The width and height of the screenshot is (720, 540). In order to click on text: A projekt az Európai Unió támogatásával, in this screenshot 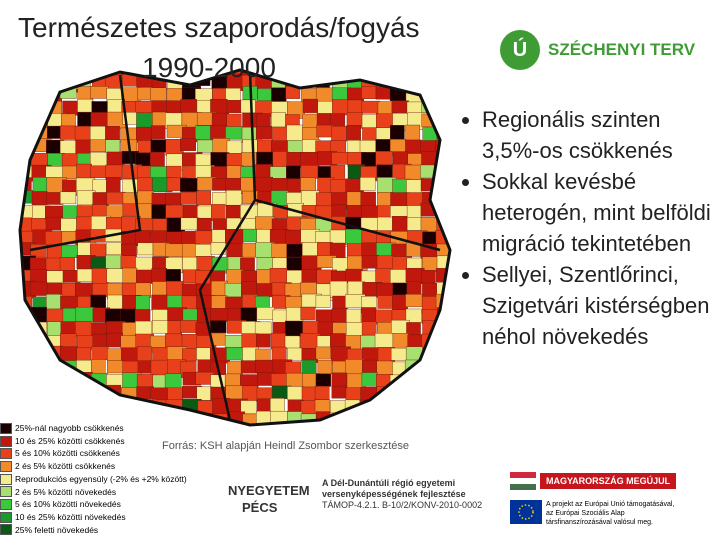, I will do `click(610, 504)`.